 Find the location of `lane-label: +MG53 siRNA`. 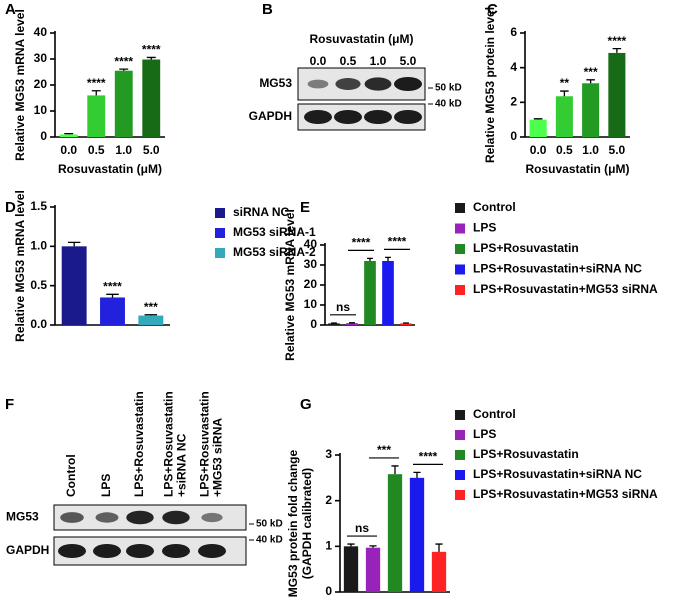

lane-label: +MG53 siRNA is located at coordinates (218, 457).